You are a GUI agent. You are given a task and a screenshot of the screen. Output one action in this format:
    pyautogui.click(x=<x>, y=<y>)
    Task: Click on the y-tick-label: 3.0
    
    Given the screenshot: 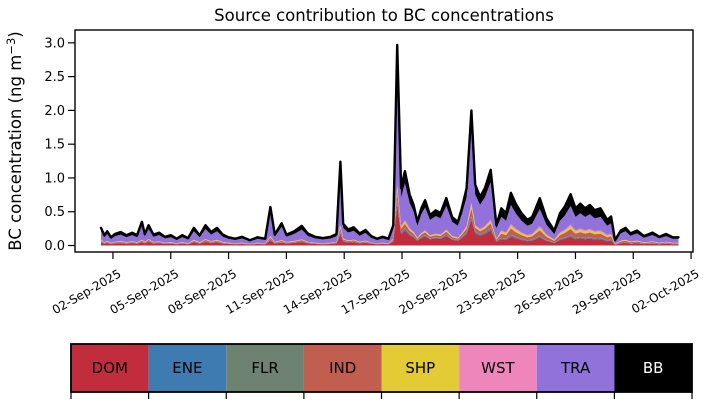 What is the action you would take?
    pyautogui.click(x=54, y=43)
    